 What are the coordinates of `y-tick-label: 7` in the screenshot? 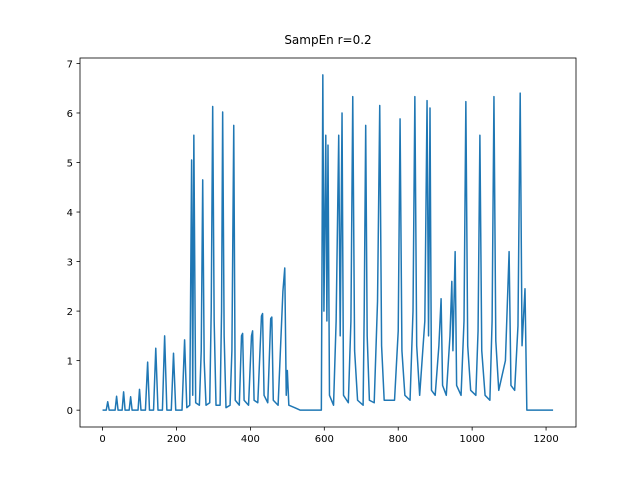 It's located at (70, 64).